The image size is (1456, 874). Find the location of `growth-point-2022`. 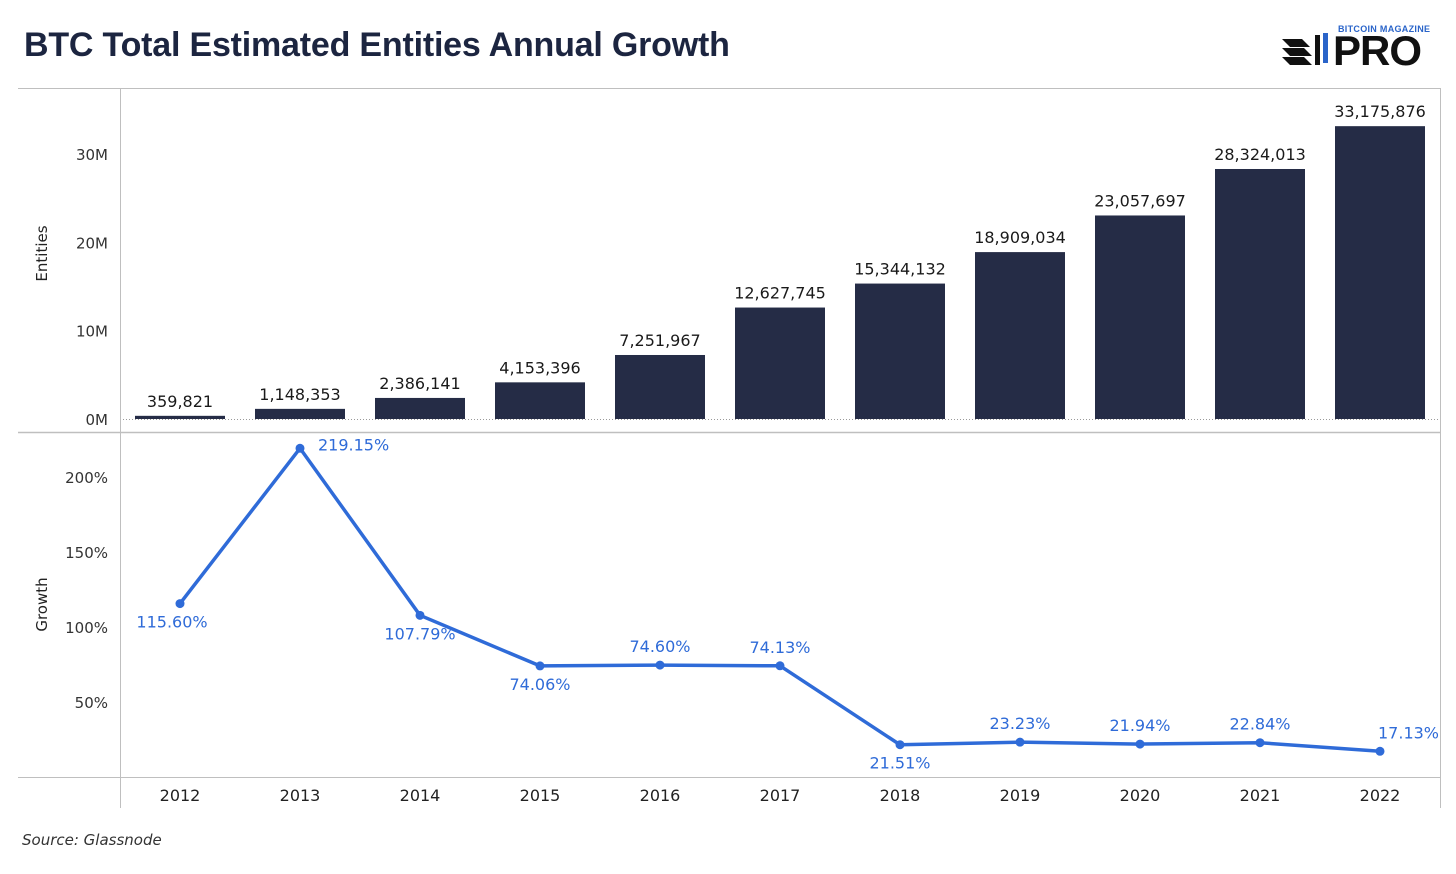

growth-point-2022 is located at coordinates (1380, 751).